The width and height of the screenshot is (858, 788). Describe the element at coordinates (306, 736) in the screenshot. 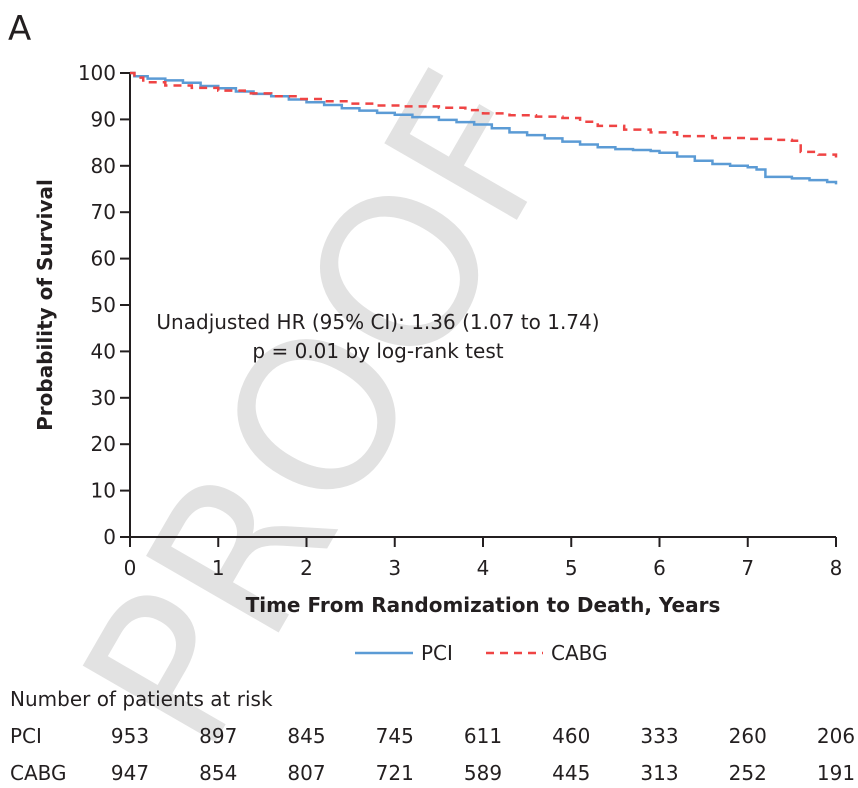

I see `risk-value-pci-2: 845` at that location.